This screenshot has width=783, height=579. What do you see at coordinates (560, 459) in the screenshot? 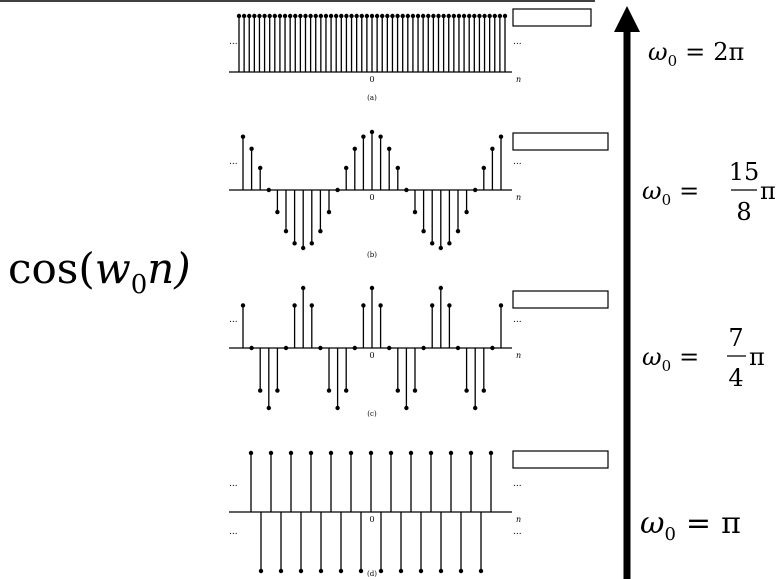
I see `answer-box-d` at bounding box center [560, 459].